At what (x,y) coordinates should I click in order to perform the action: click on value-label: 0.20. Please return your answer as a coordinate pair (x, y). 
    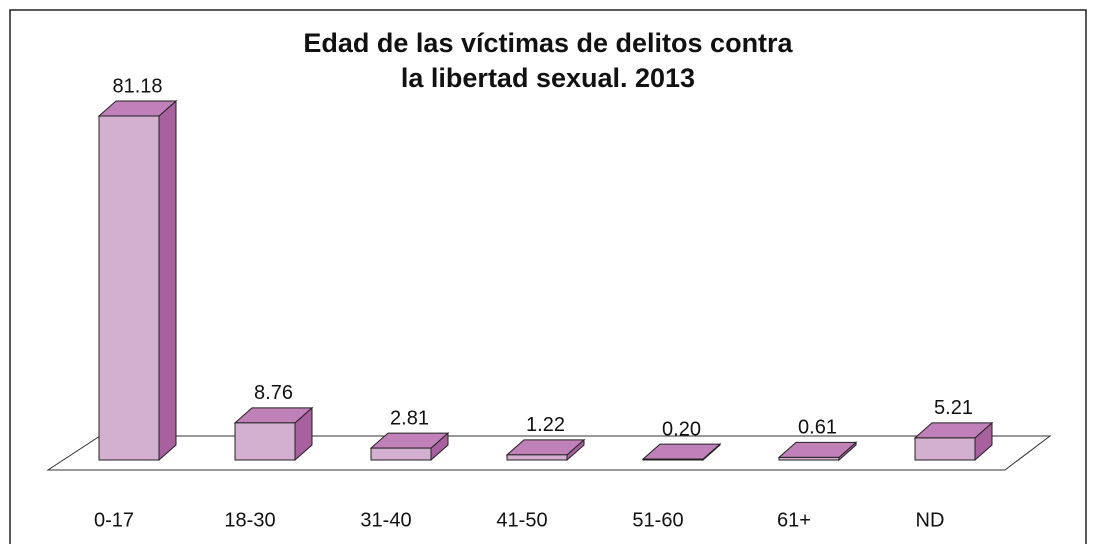
    Looking at the image, I should click on (681, 429).